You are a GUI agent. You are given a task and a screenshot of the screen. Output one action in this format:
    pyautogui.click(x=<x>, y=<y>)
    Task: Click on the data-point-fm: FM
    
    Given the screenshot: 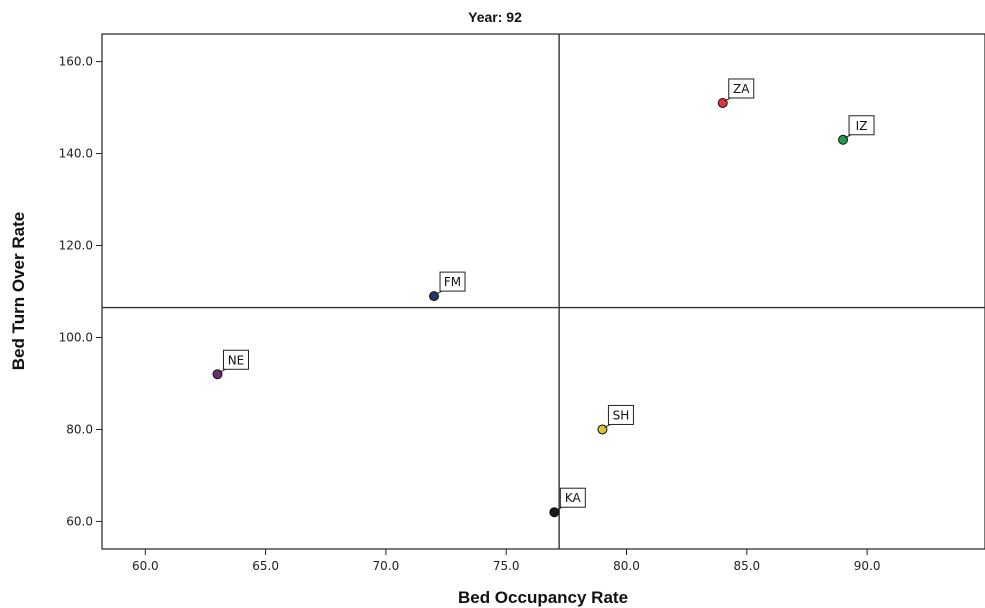 What is the action you would take?
    pyautogui.click(x=447, y=286)
    